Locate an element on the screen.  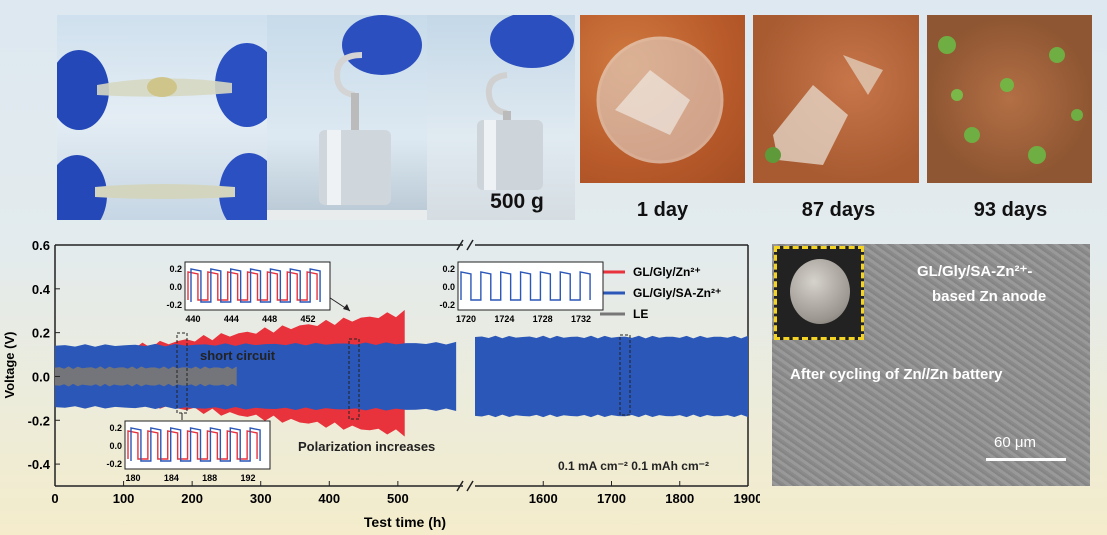
inset-x-tick: 192 is located at coordinates (247, 478).